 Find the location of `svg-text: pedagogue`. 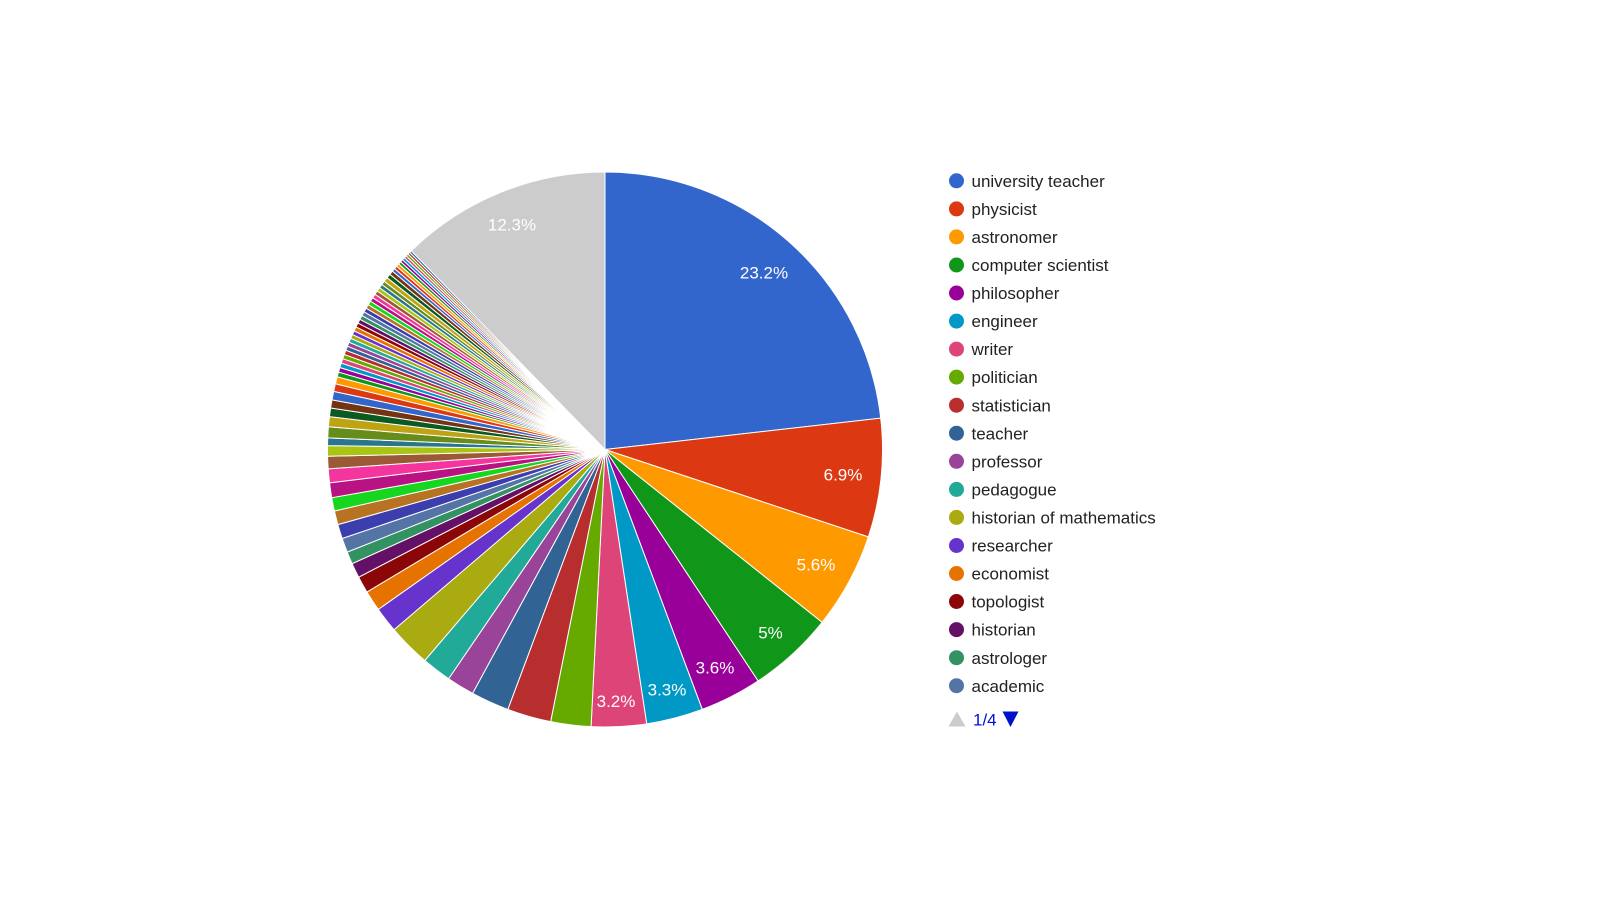

svg-text: pedagogue is located at coordinates (1014, 490).